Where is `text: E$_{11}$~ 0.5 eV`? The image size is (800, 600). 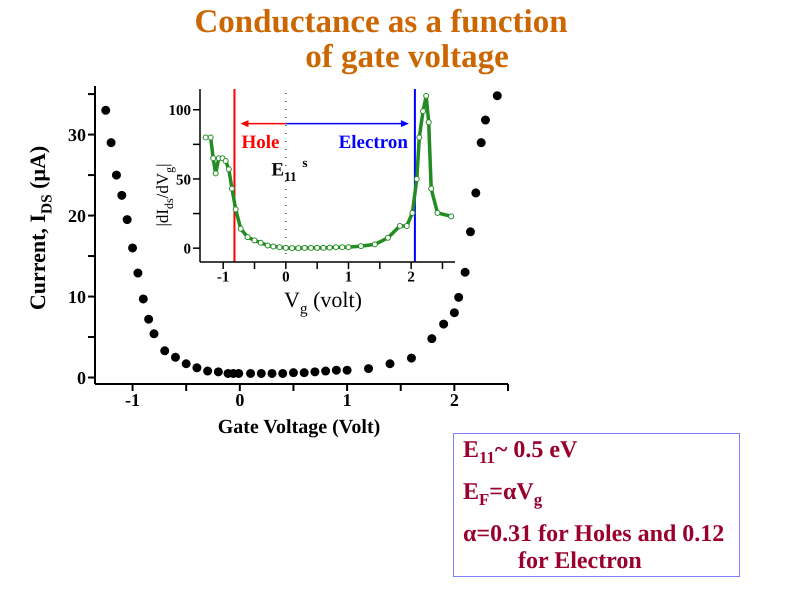 text: E$_{11}$~ 0.5 eV is located at coordinates (520, 452).